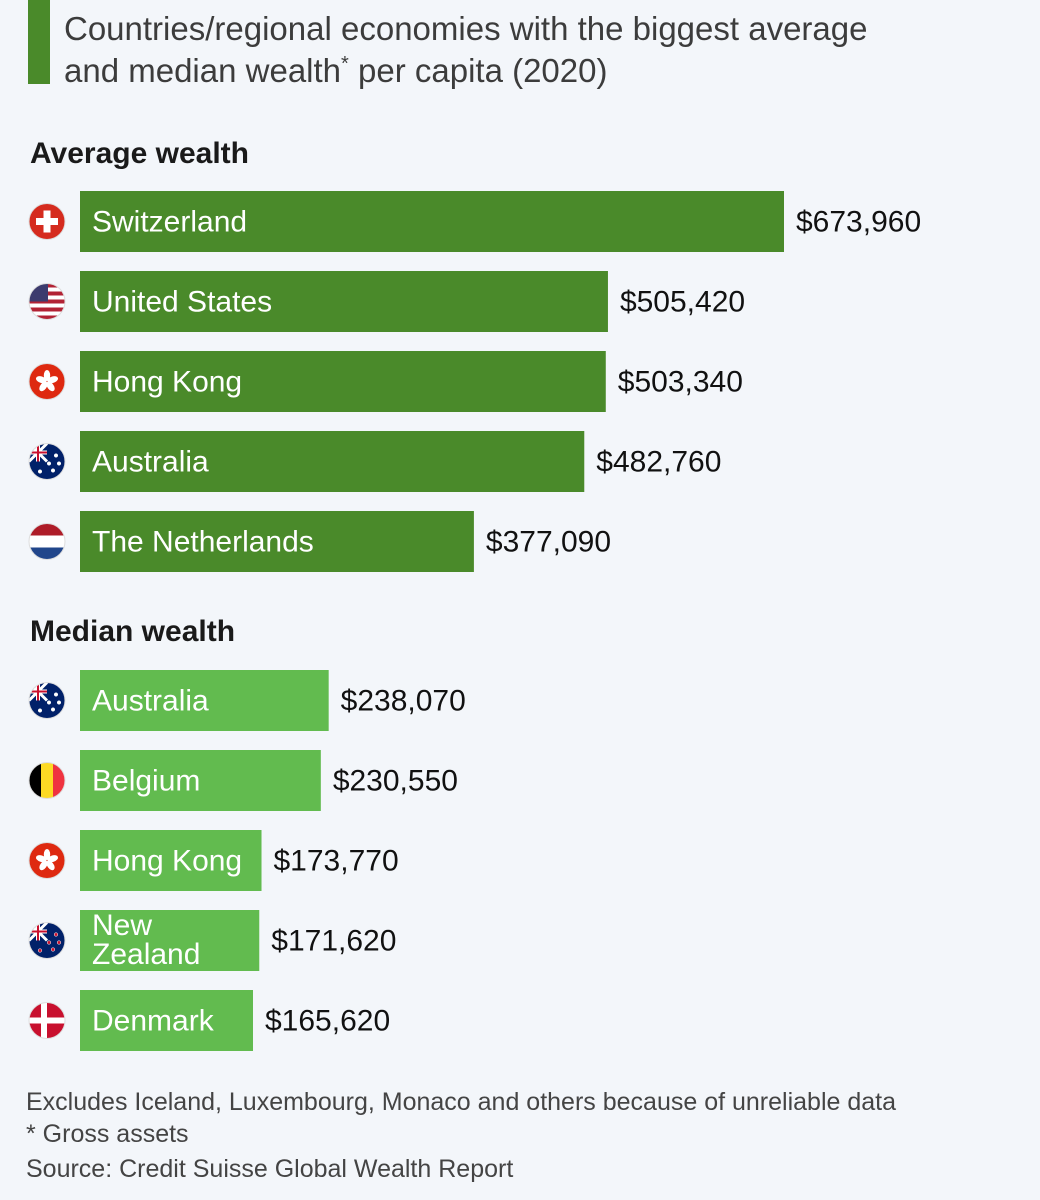  I want to click on bar-value-label: $505,420, so click(682, 302).